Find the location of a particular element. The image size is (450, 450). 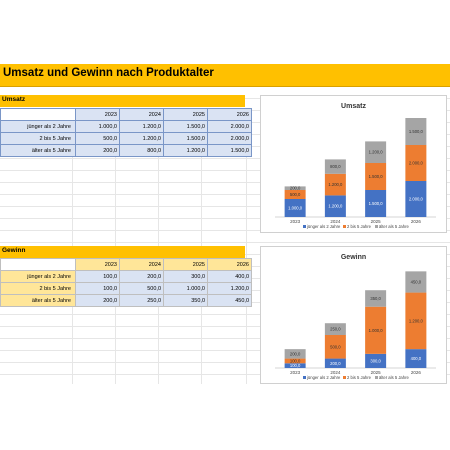

data-label: 100,0 is located at coordinates (295, 365).